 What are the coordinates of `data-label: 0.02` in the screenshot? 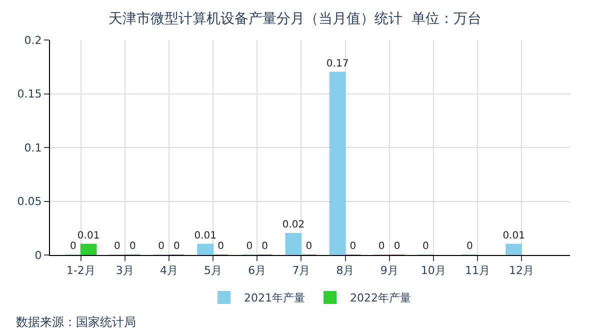 It's located at (293, 225).